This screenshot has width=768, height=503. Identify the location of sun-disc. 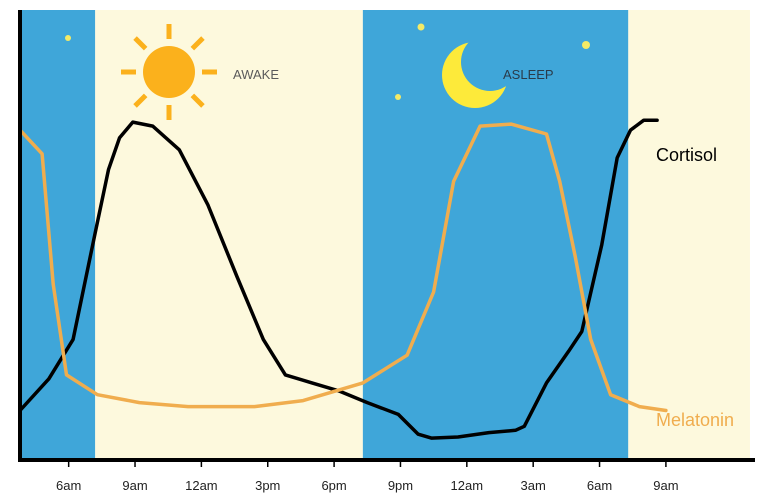
(169, 72).